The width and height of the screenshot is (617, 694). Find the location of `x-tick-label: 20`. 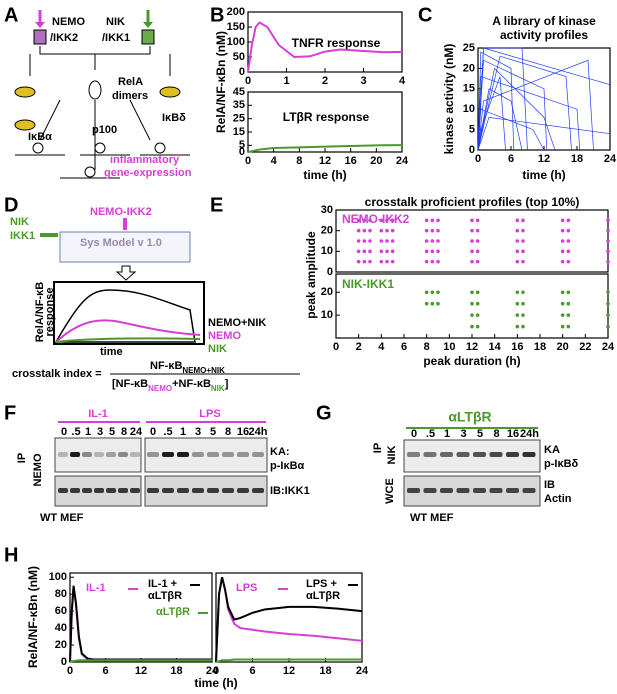

x-tick-label: 20 is located at coordinates (376, 161).